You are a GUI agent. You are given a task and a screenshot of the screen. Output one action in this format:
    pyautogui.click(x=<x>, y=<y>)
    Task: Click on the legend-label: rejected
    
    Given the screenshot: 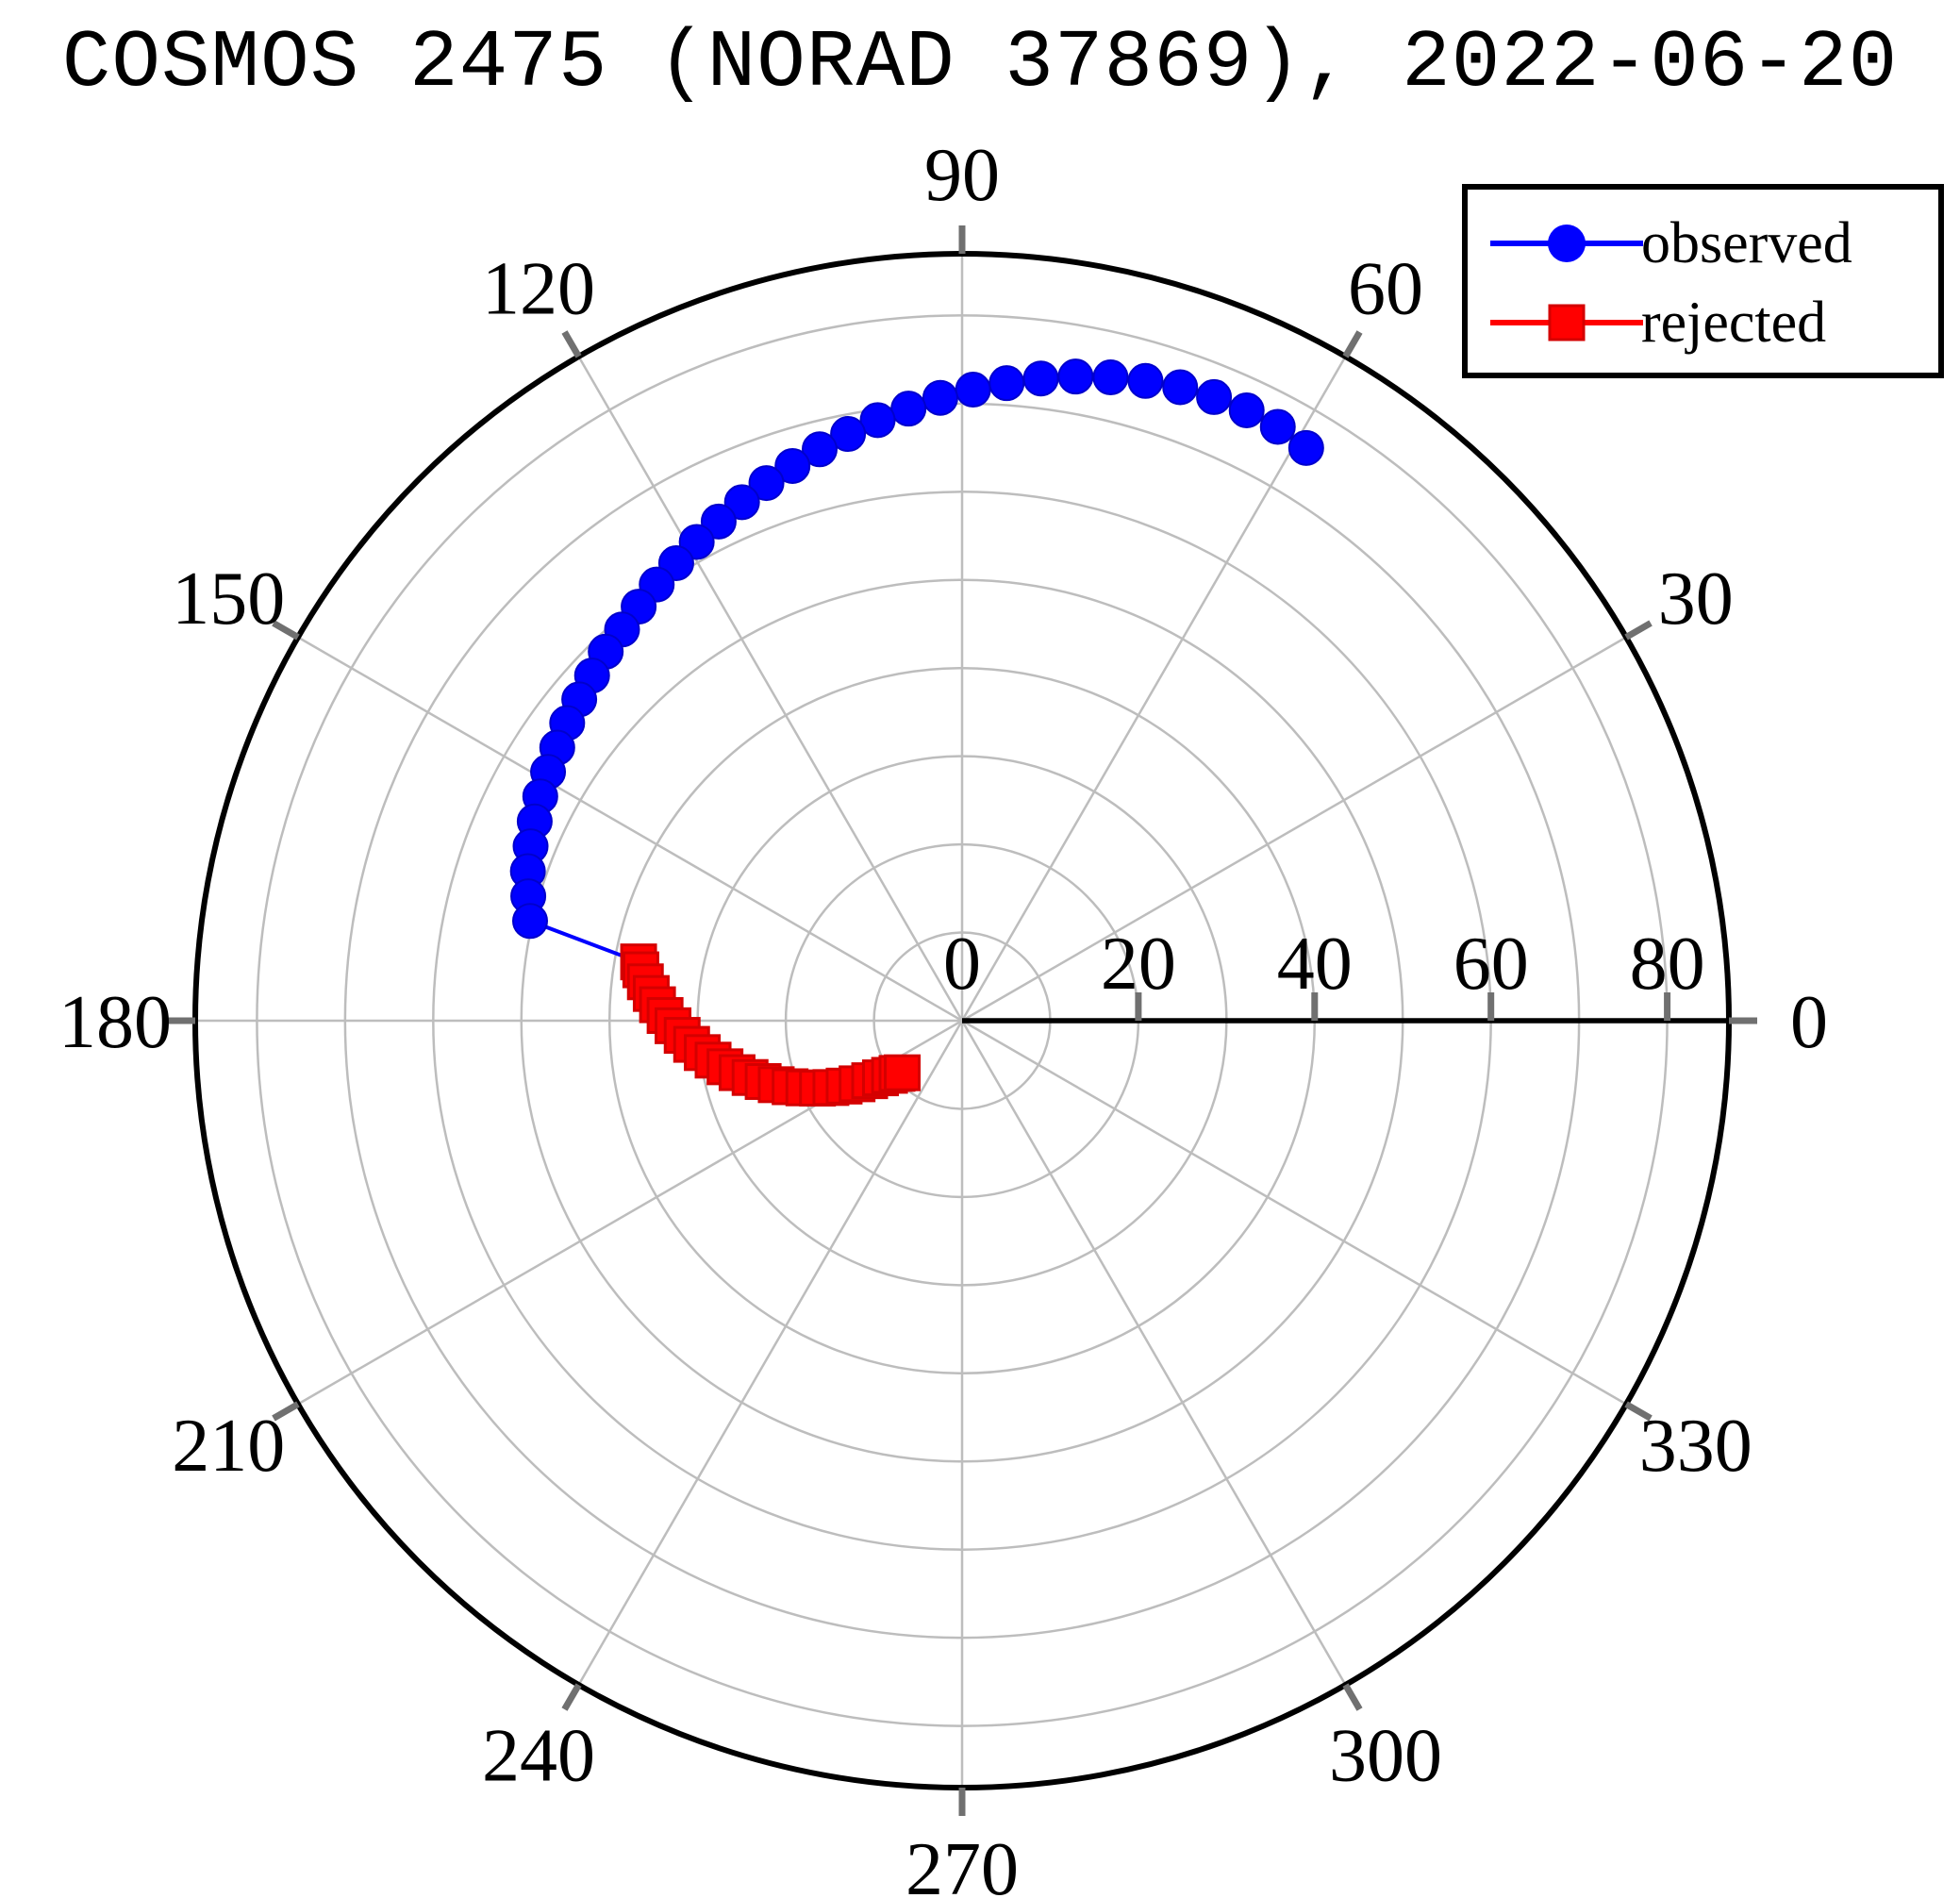 What is the action you would take?
    pyautogui.click(x=1733, y=323)
    